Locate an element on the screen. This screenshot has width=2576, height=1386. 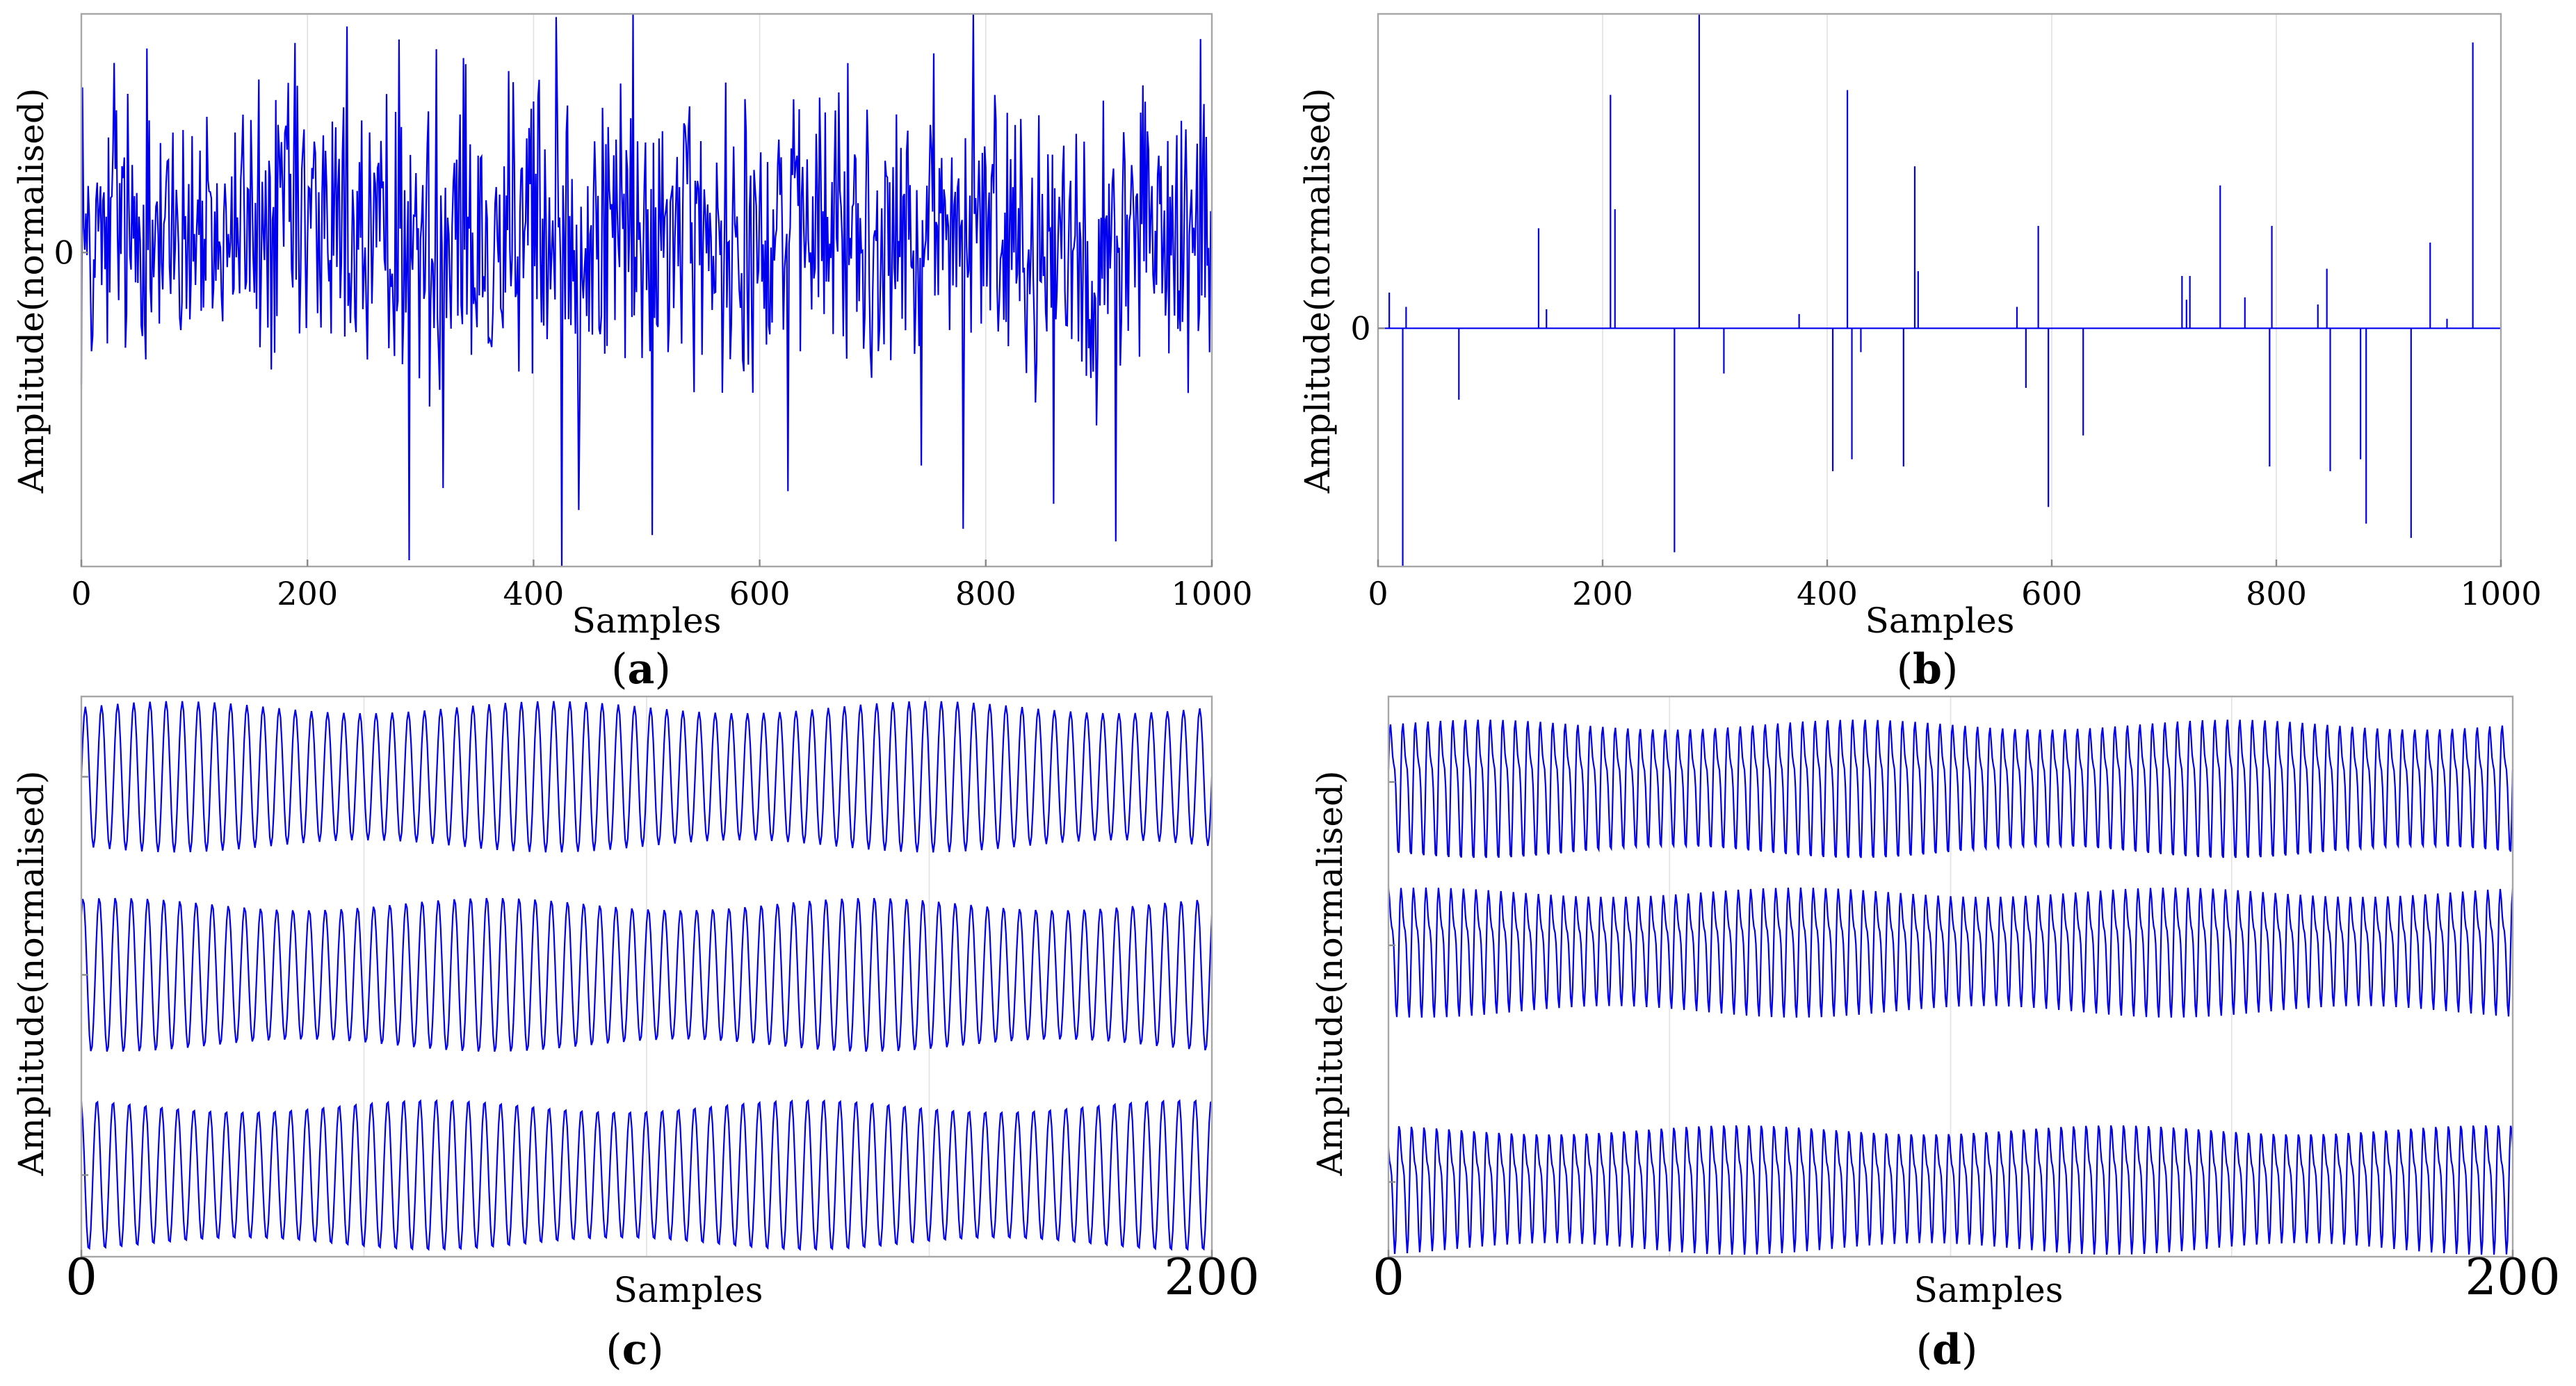
panel-b-x-tick-label-800: 800 is located at coordinates (2276, 594).